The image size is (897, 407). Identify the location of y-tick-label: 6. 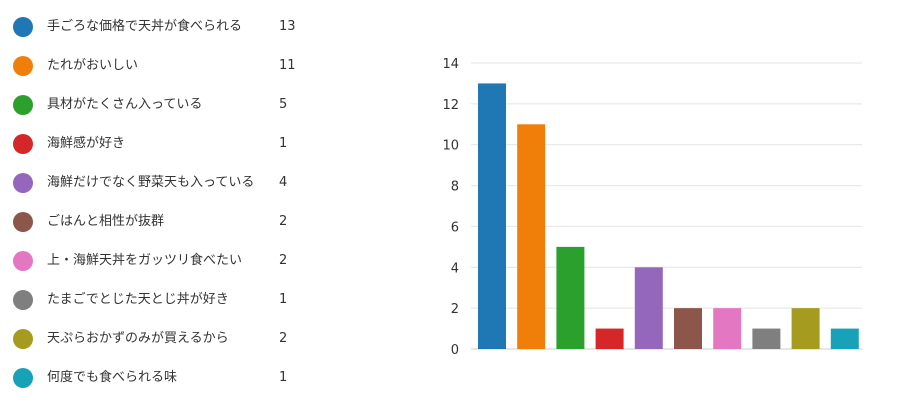
(455, 227).